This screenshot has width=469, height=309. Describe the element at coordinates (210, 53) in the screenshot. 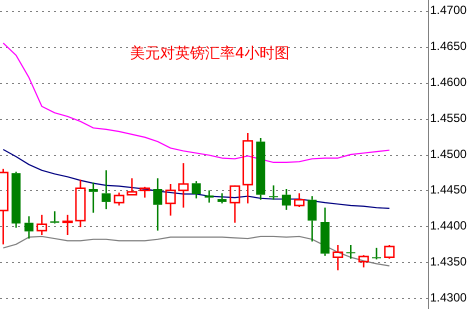

I see `text: 美元对英镑汇率4小时图` at that location.